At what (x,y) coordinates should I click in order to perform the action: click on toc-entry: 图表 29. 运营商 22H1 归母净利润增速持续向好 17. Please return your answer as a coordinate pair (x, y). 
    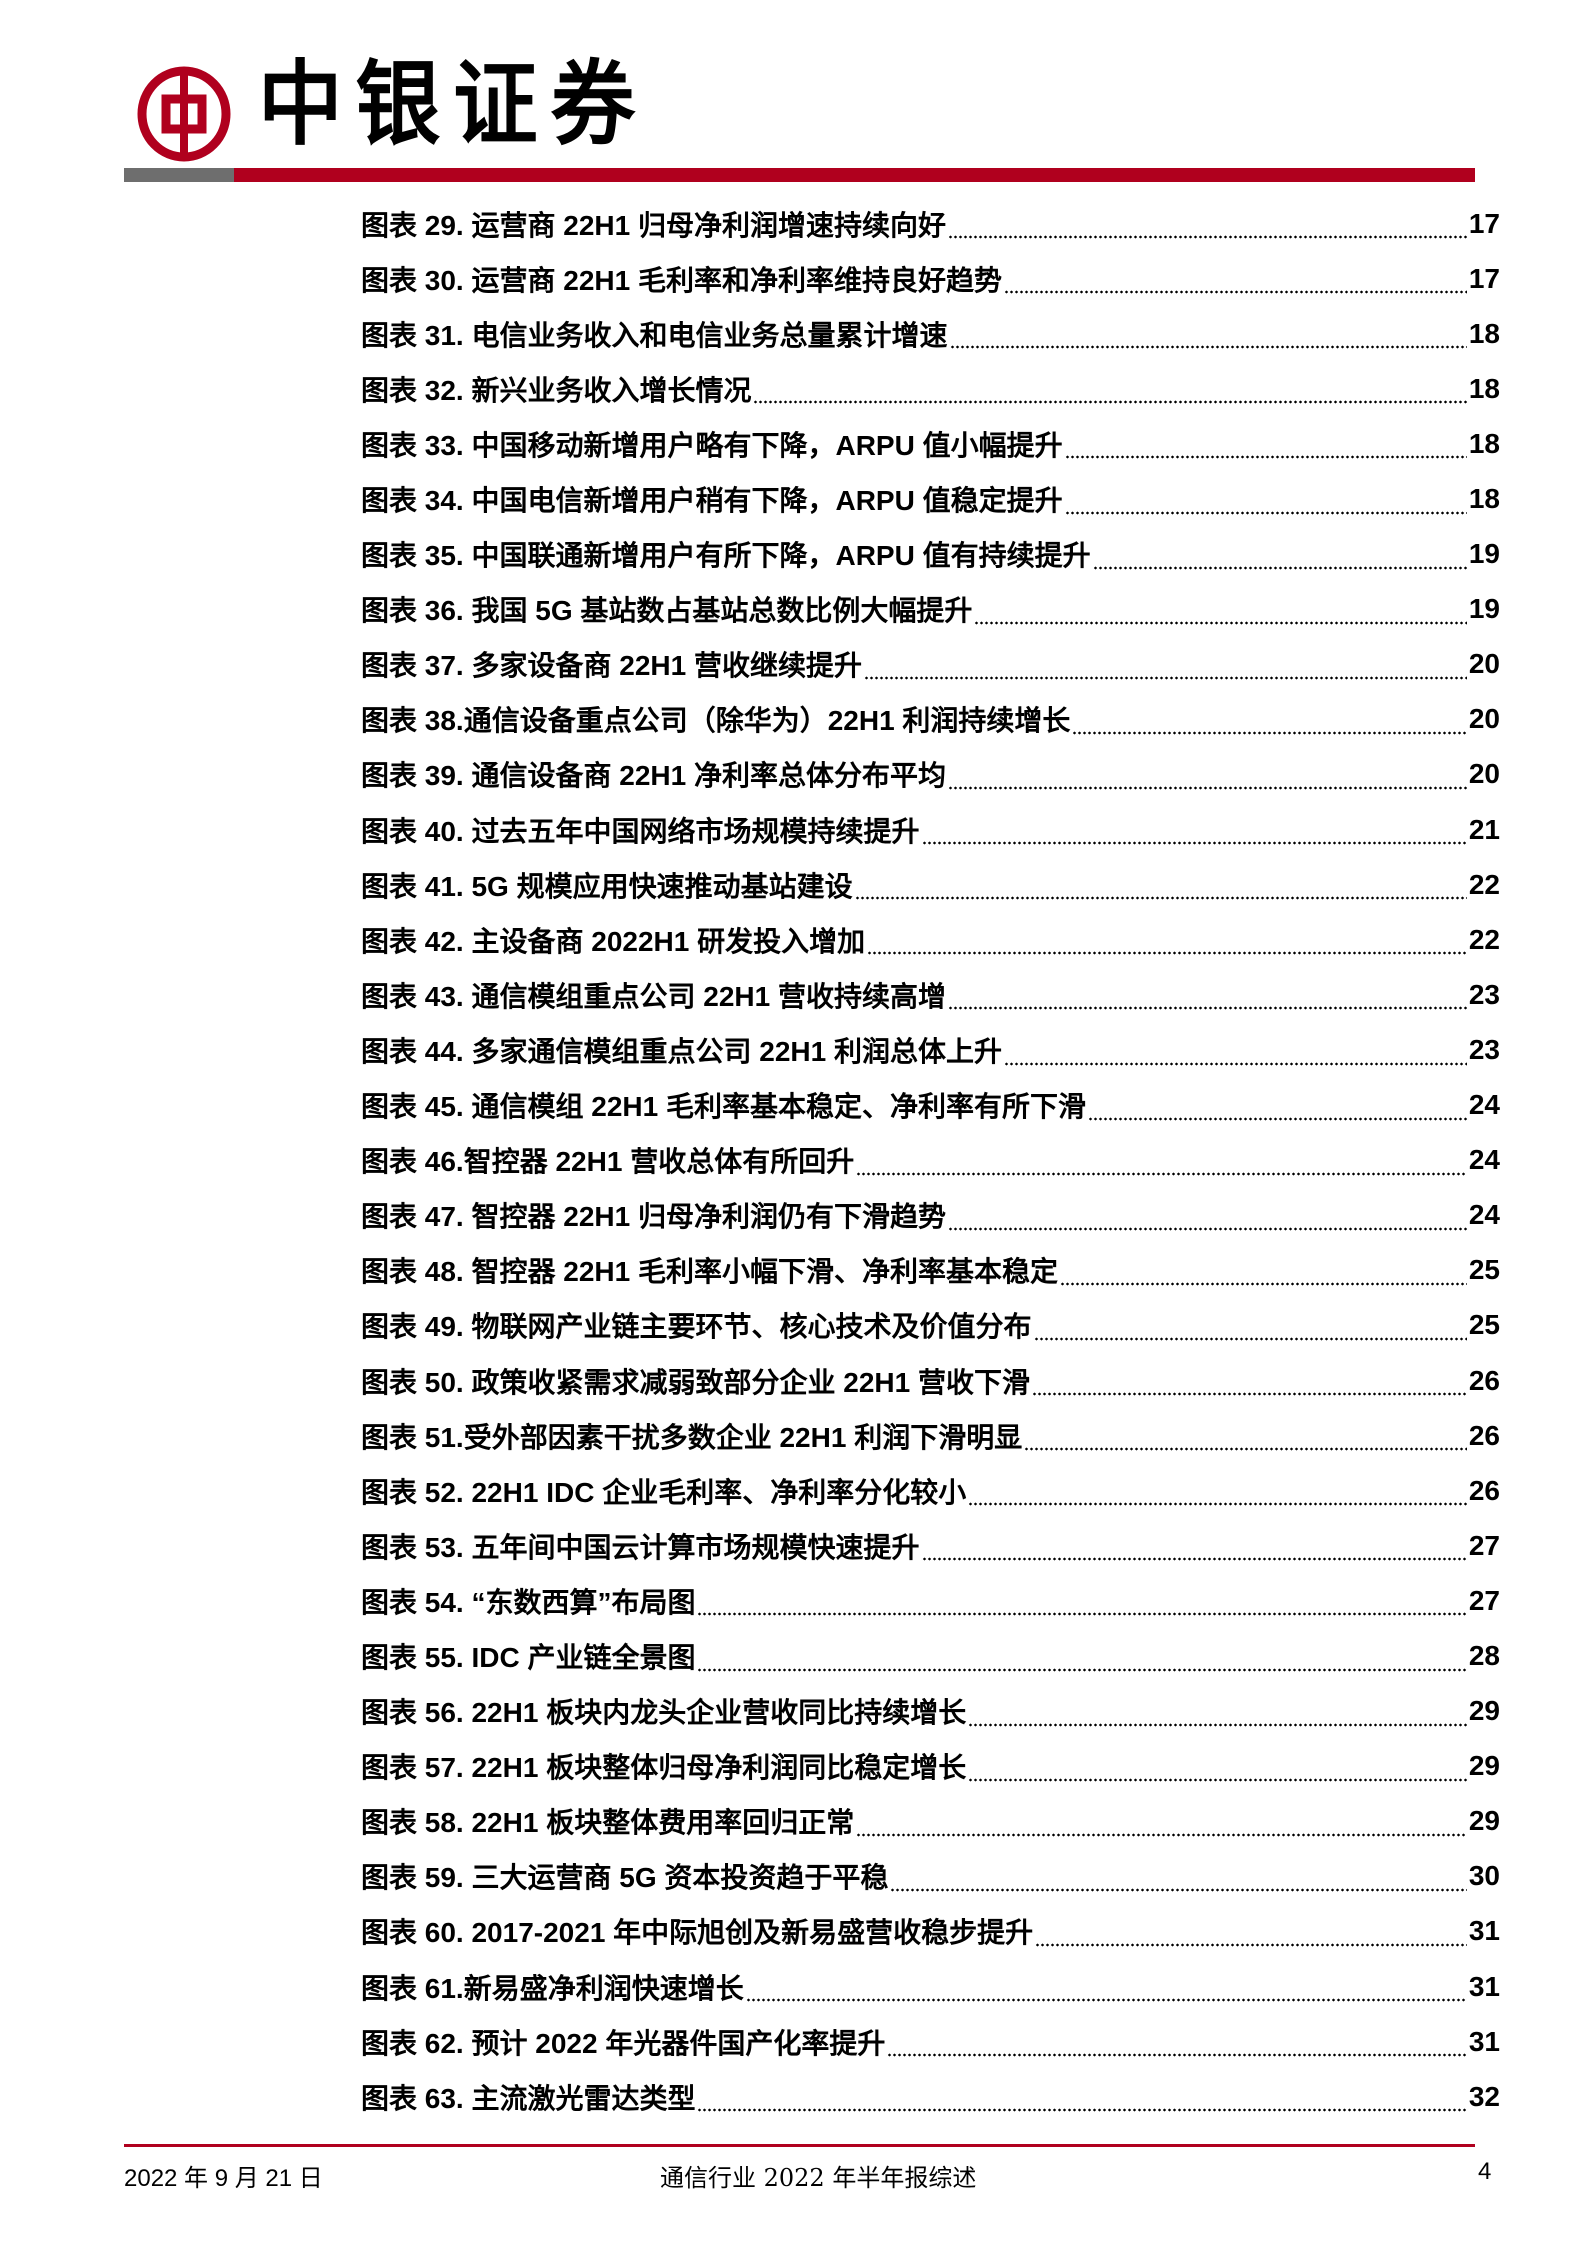
    Looking at the image, I should click on (930, 224).